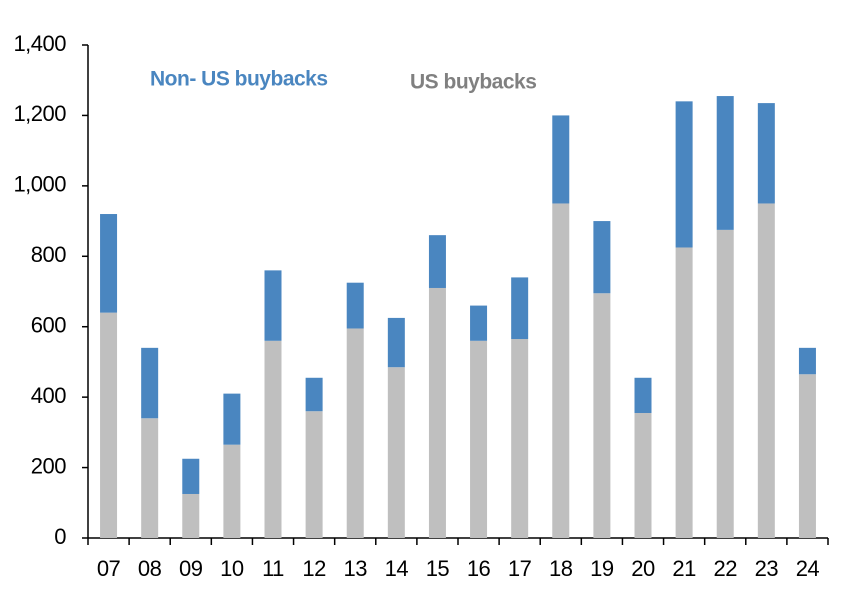 The height and width of the screenshot is (601, 852). What do you see at coordinates (39, 184) in the screenshot?
I see `y-tick-label: 1,000` at bounding box center [39, 184].